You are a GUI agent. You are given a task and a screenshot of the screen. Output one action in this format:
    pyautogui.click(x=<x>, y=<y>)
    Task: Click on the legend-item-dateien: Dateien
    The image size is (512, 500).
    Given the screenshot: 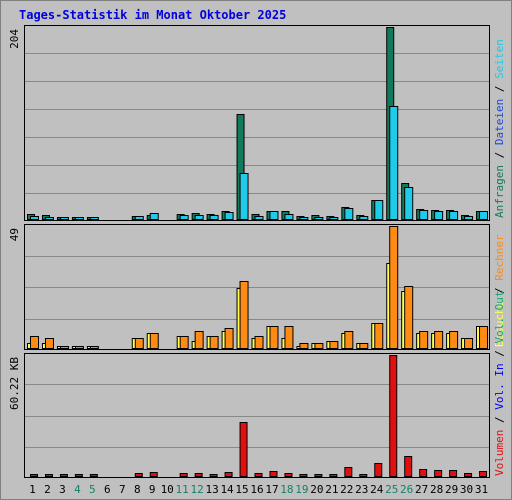 What is the action you would take?
    pyautogui.click(x=499, y=122)
    